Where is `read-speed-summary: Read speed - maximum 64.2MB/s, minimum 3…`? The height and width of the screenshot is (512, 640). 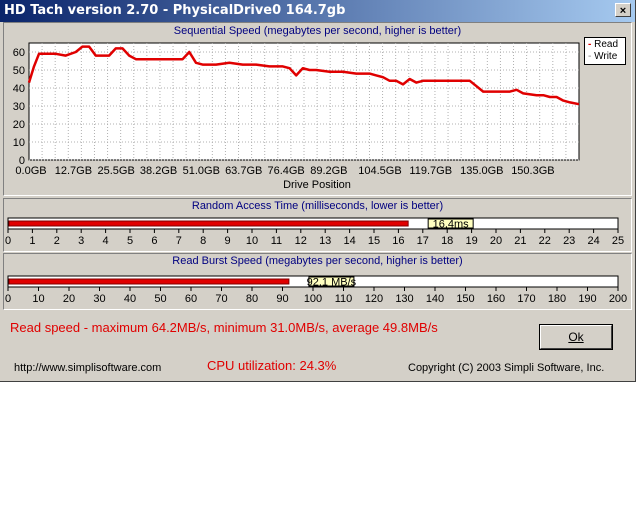
read-speed-summary: Read speed - maximum 64.2MB/s, minimum 3… is located at coordinates (224, 327).